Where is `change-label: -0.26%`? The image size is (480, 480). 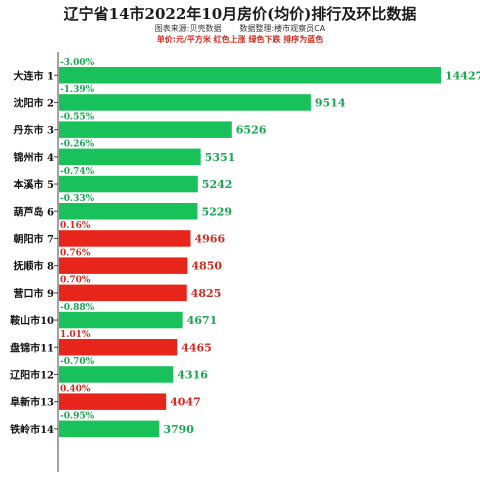
change-label: -0.26% is located at coordinates (77, 145).